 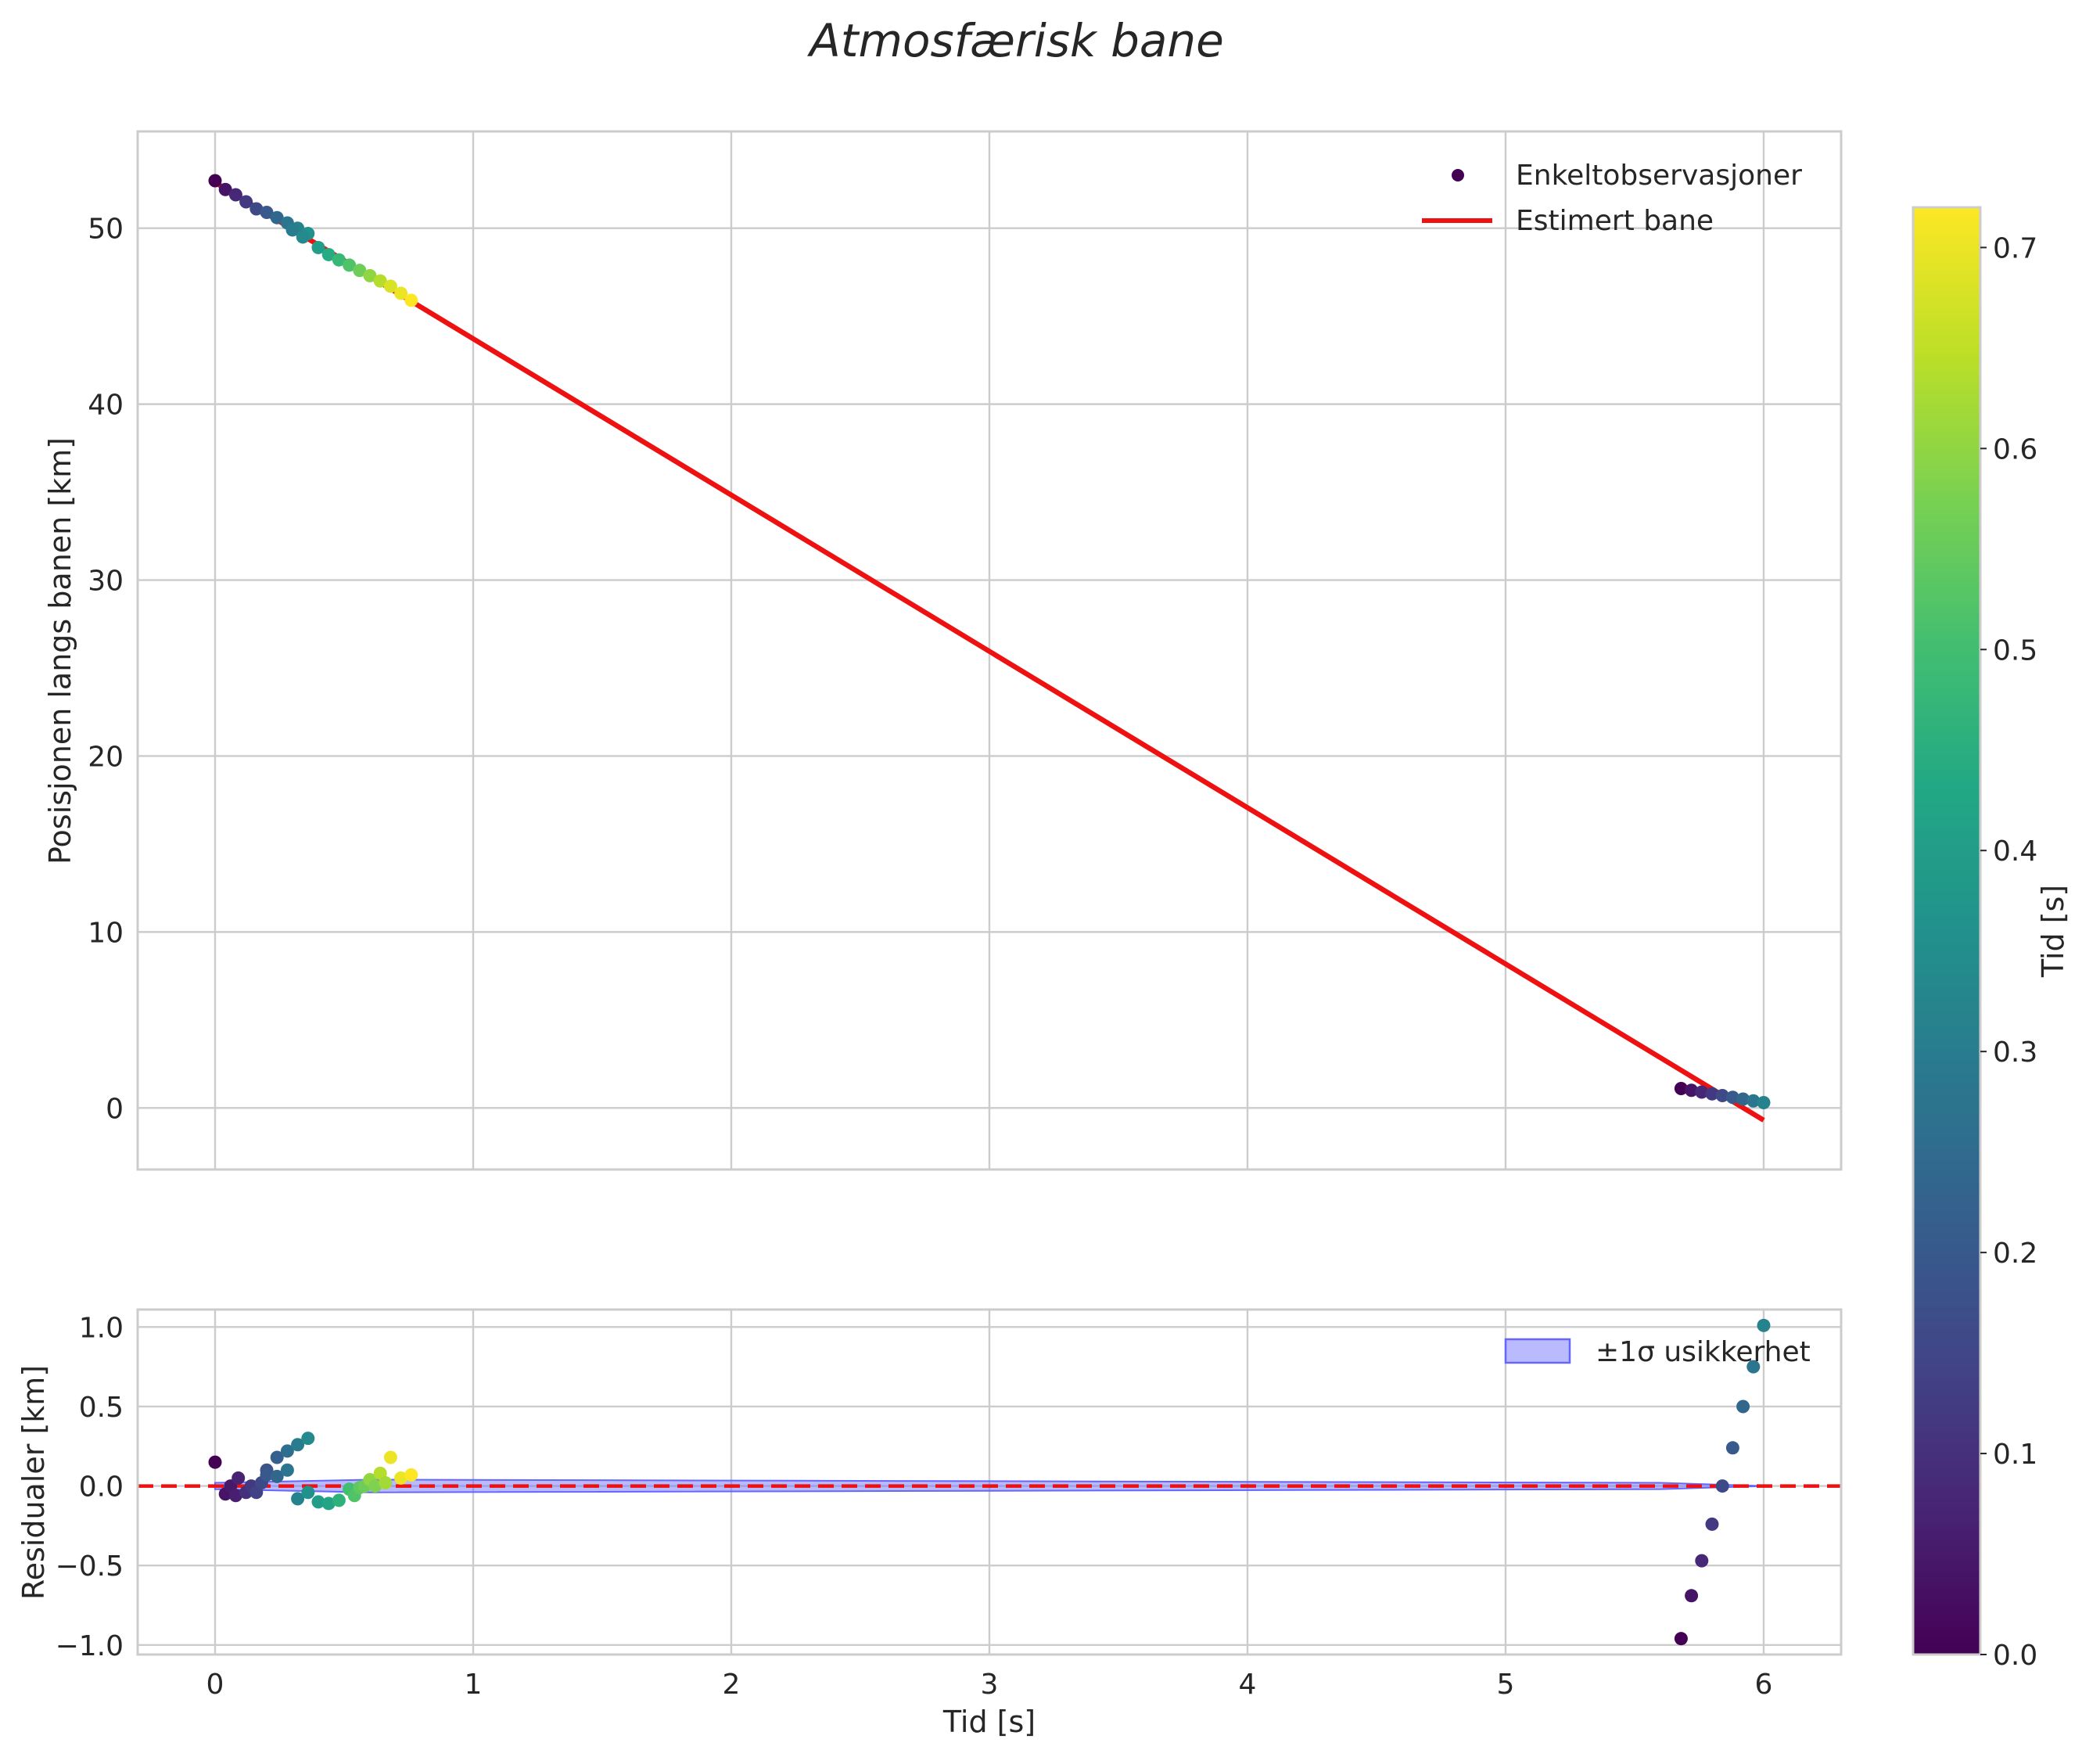 I want to click on x-axis-label: Tid [s], so click(x=989, y=1722).